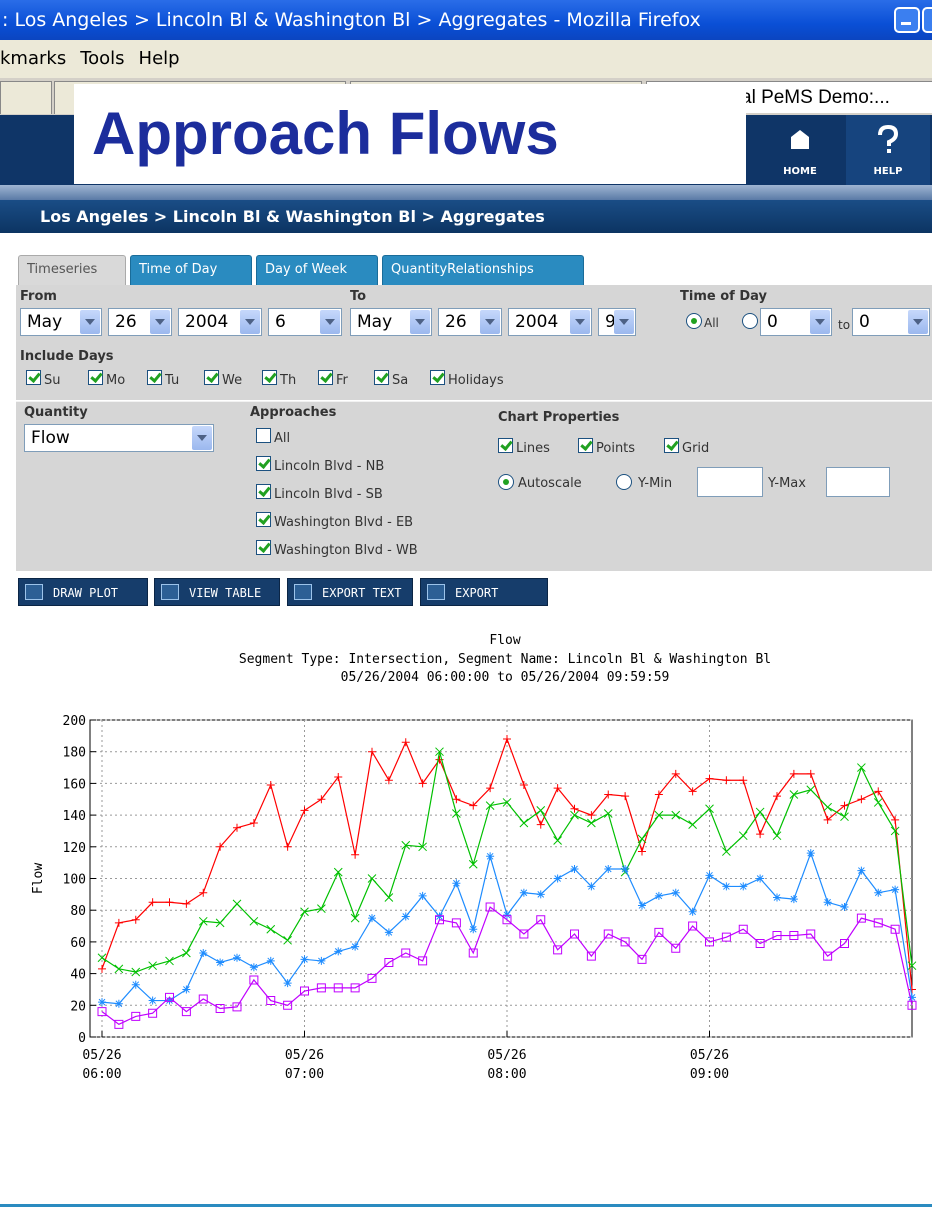  I want to click on button: EXPORT TEXT, so click(350, 592).